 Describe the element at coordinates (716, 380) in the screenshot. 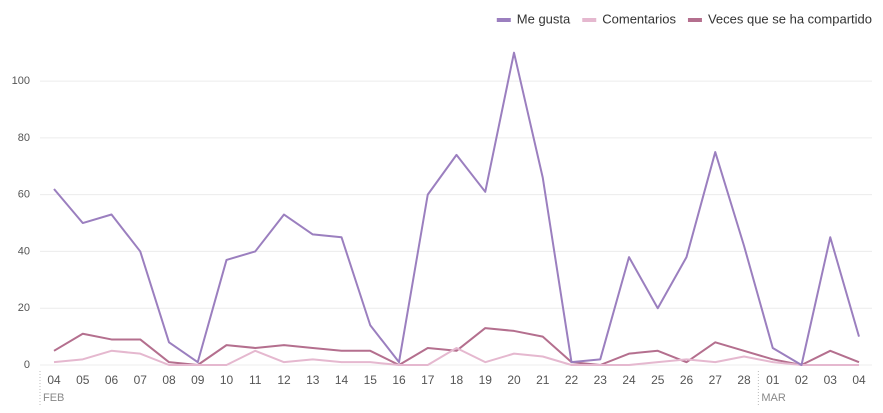

I see `x-tick-label: 27` at that location.